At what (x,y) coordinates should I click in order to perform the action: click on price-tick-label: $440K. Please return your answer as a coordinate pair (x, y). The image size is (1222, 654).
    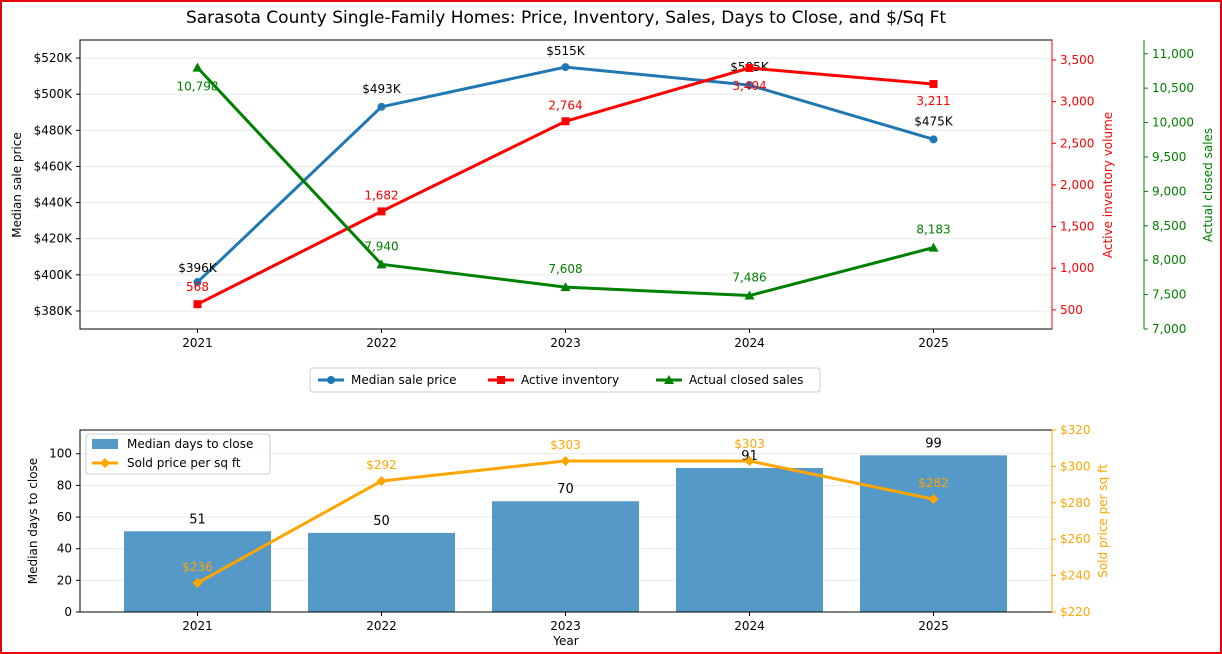
    Looking at the image, I should click on (54, 203).